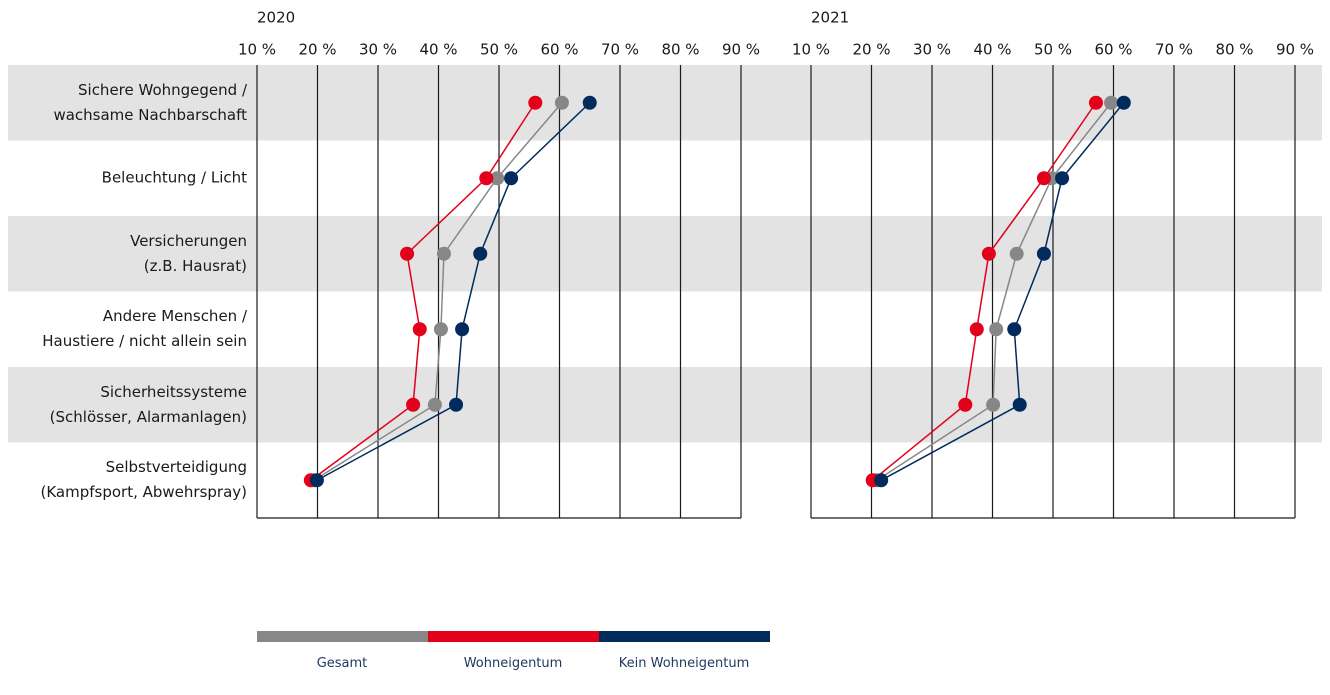 This screenshot has width=1330, height=695. What do you see at coordinates (342, 663) in the screenshot?
I see `legend-label: Gesamt` at bounding box center [342, 663].